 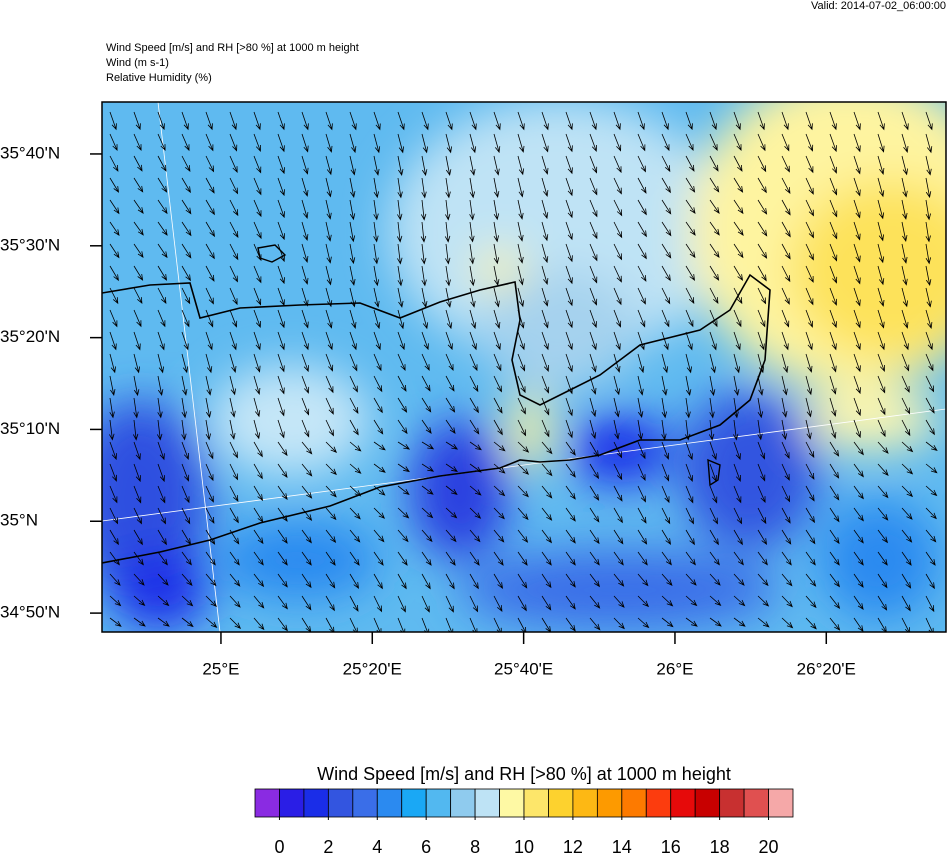 I want to click on colorbar-tick-label: 6, so click(x=426, y=845).